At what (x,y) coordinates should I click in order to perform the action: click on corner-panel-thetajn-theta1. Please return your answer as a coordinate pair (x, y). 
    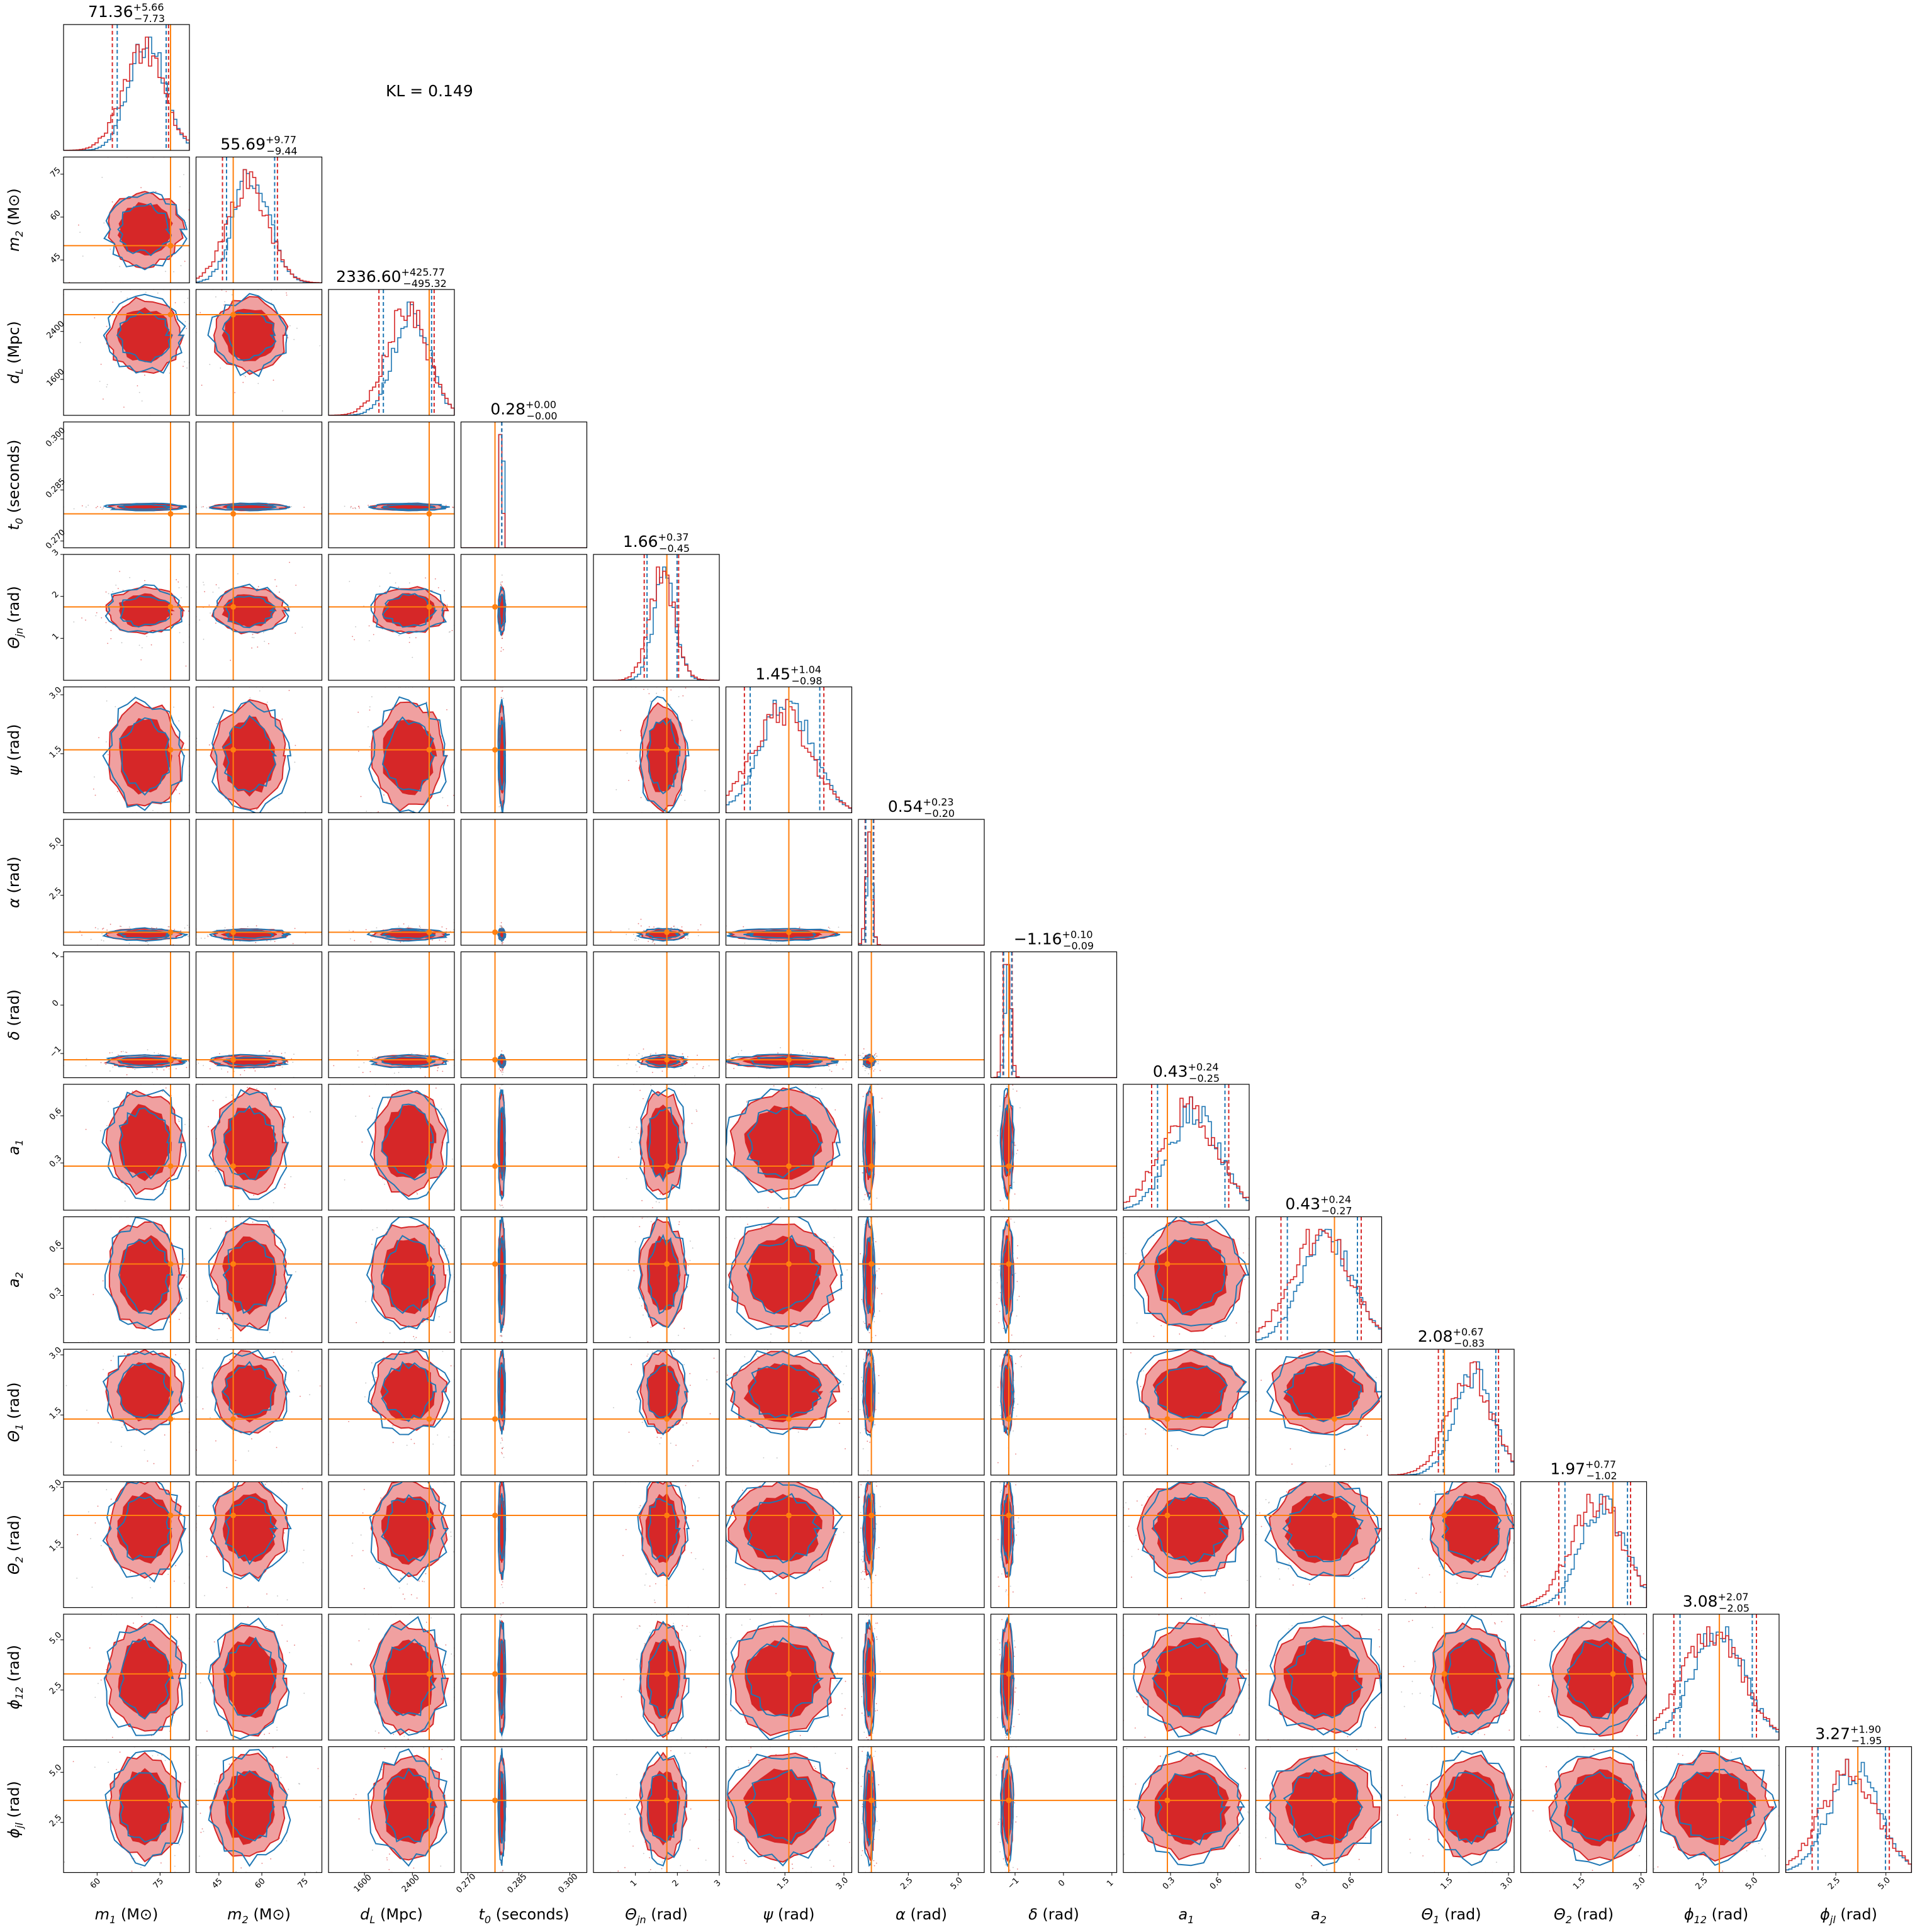
    Looking at the image, I should click on (656, 1412).